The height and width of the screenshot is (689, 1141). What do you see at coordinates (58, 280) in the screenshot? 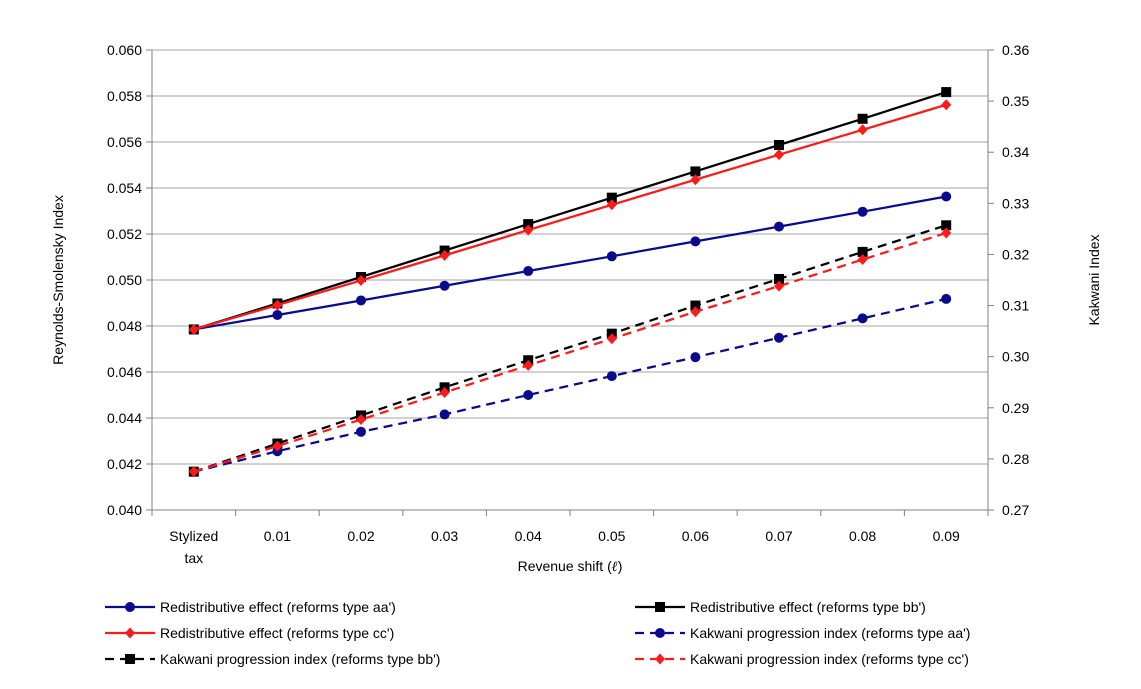
I see `y-left-axis-title: Reynolds-Smolensky Index` at bounding box center [58, 280].